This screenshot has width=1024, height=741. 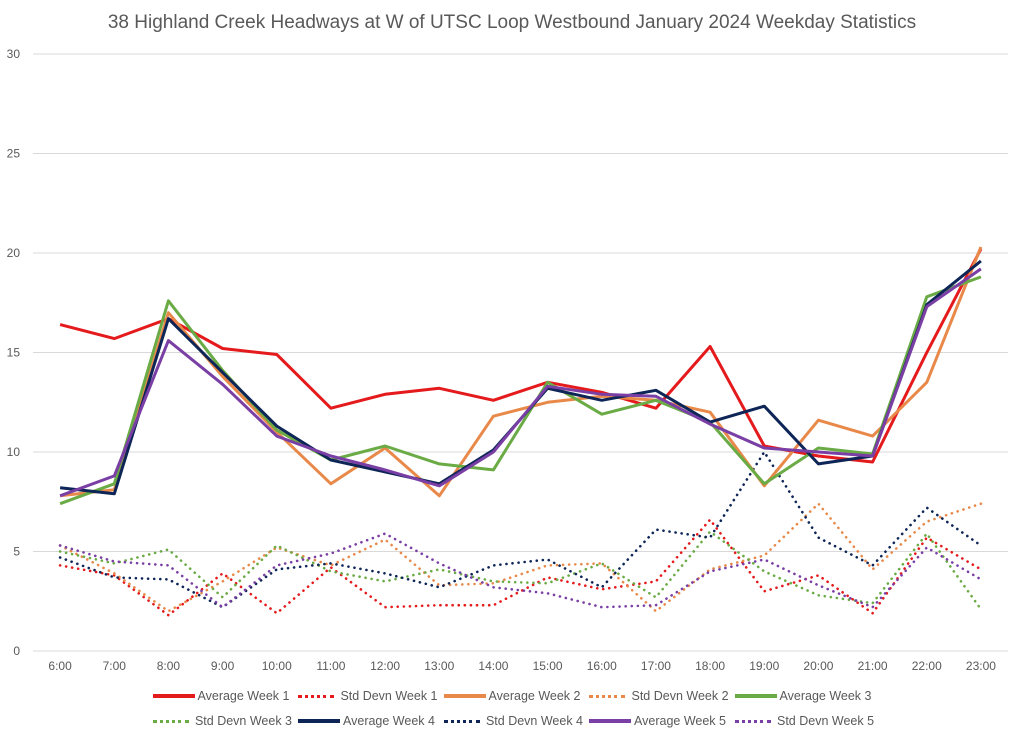 What do you see at coordinates (16, 651) in the screenshot?
I see `y-tick-label: 0` at bounding box center [16, 651].